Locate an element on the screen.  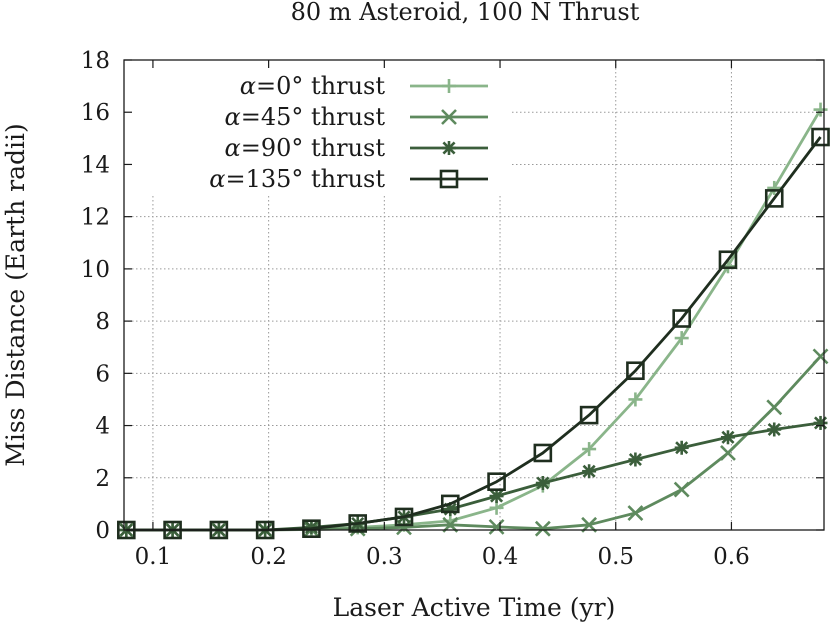
x-tick-label: 0.5 is located at coordinates (615, 557).